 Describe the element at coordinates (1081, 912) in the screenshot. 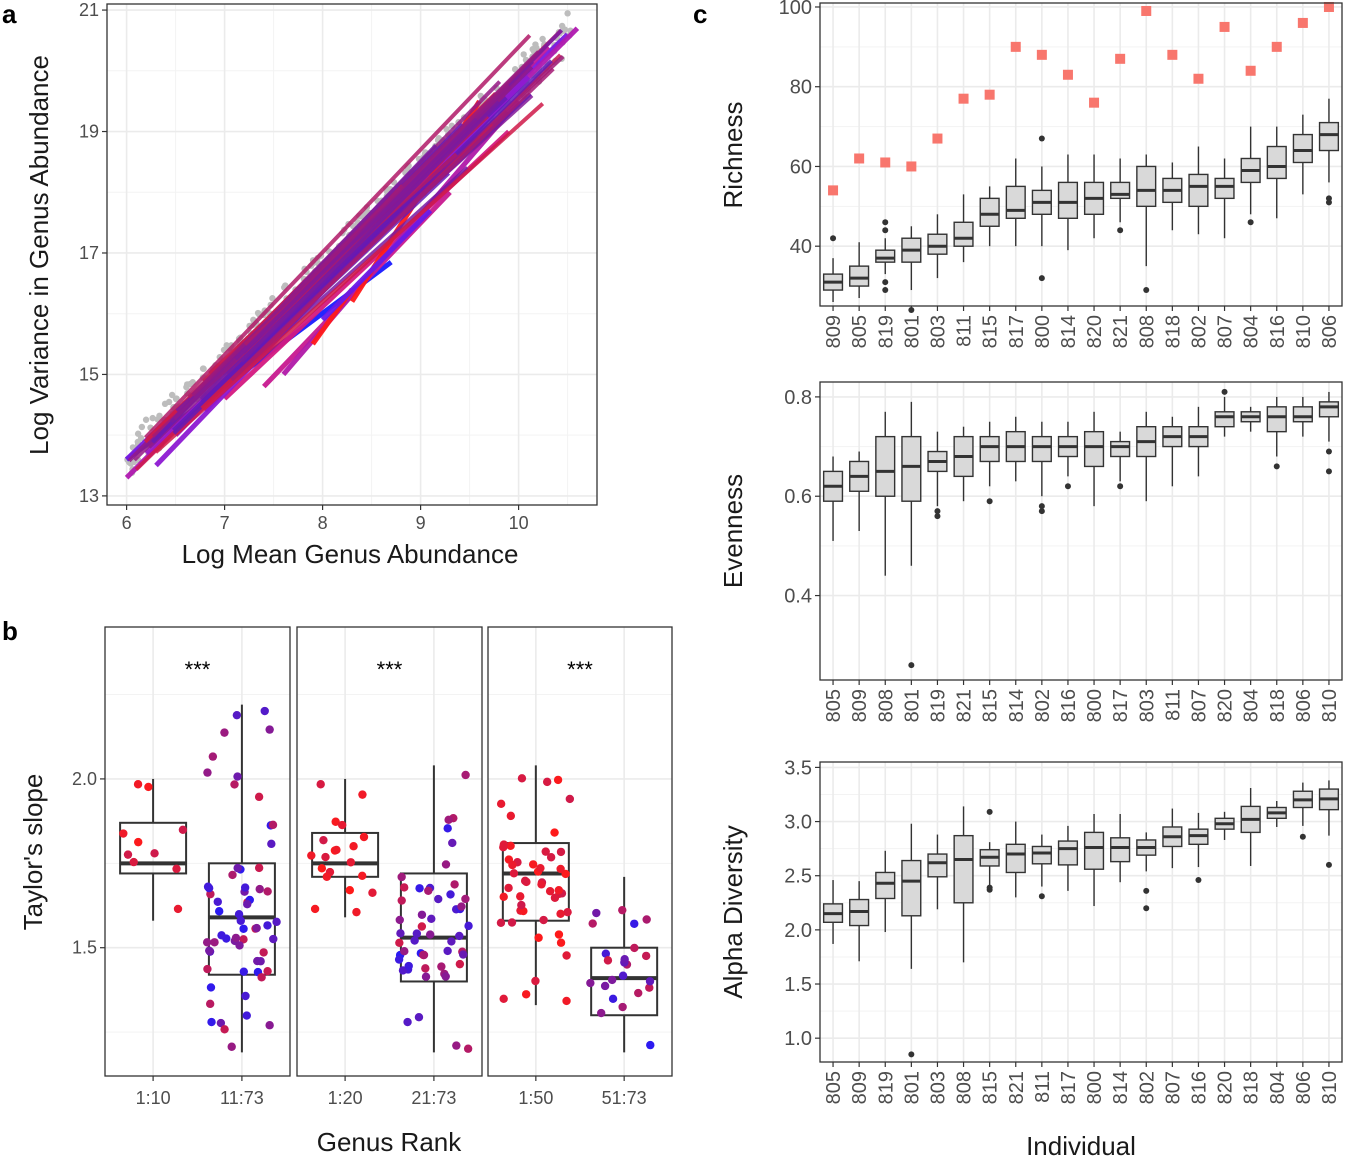

I see `plot-background` at that location.